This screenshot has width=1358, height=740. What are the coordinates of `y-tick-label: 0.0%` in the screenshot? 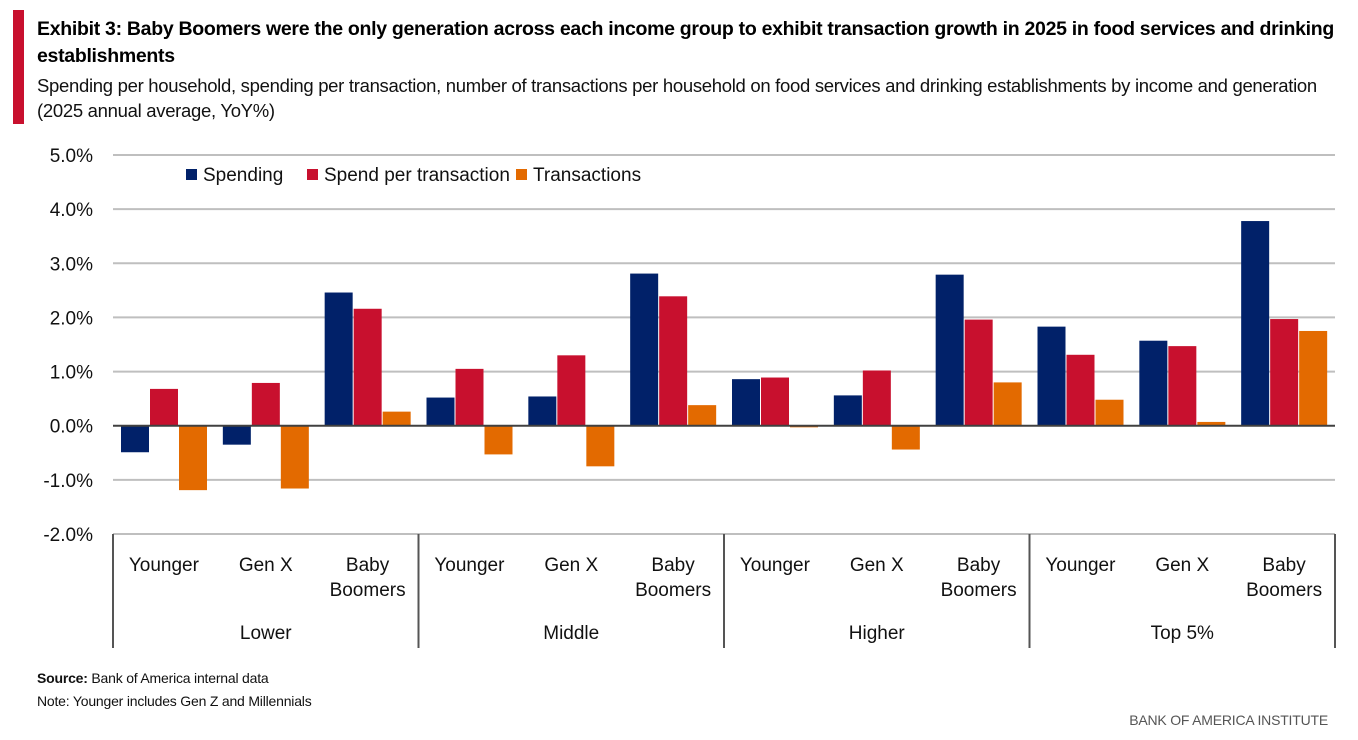 It's located at (71, 427).